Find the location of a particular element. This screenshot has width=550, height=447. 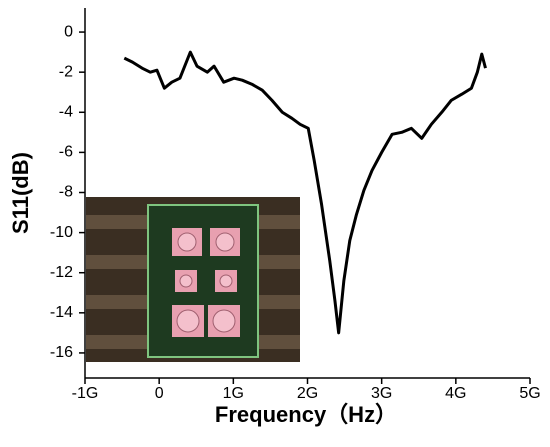

y-axis-title: S11(dB) is located at coordinates (20, 193).